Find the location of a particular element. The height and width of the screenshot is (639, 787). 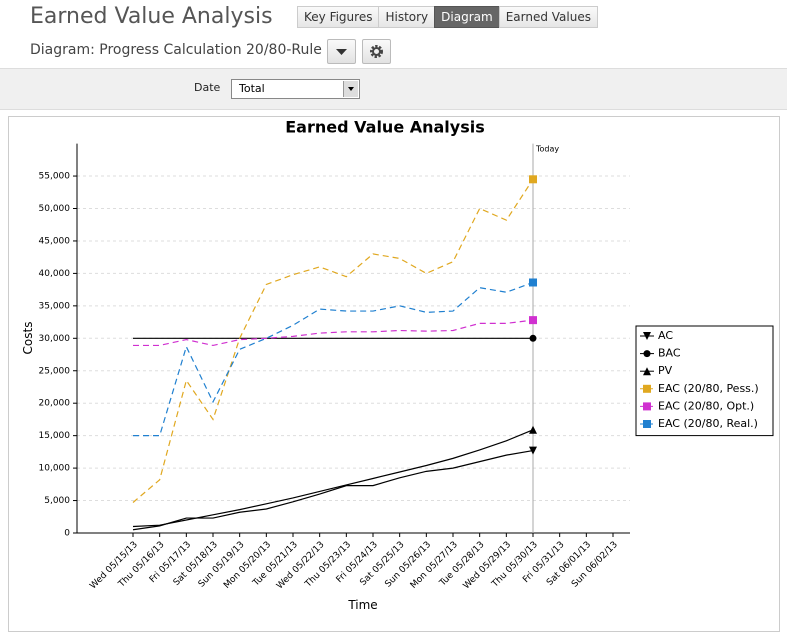

x-tick-label: Thu 05/30/13 is located at coordinates (515, 565).